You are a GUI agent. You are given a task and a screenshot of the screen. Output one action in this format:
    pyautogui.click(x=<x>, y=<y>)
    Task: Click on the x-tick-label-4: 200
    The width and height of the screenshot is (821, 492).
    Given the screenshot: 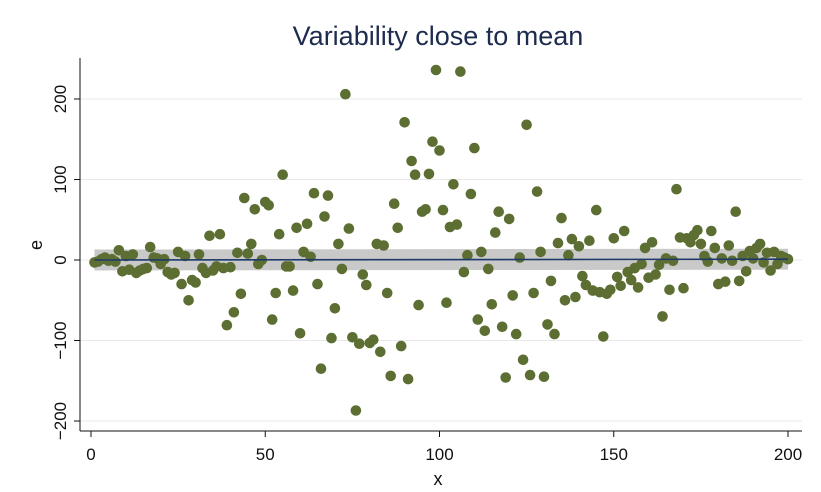 What is the action you would take?
    pyautogui.click(x=788, y=454)
    